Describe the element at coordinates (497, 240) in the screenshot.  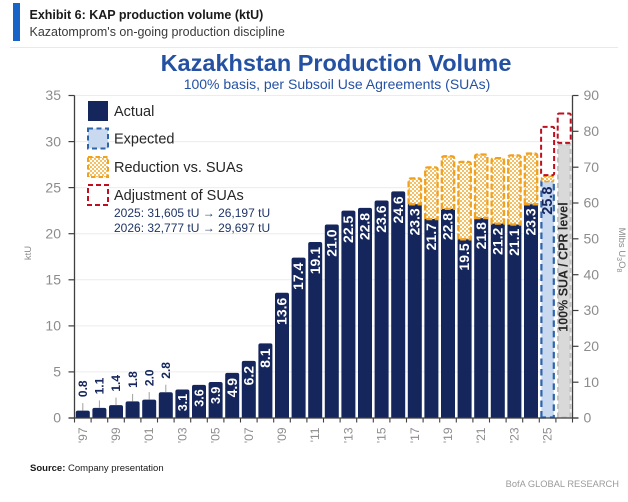
I see `svg-text: 21.2` at that location.